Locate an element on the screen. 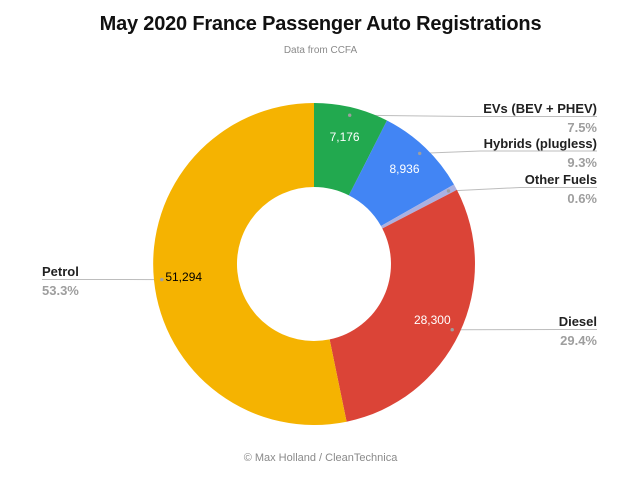 The image size is (641, 478). slice-hybrids is located at coordinates (401, 173).